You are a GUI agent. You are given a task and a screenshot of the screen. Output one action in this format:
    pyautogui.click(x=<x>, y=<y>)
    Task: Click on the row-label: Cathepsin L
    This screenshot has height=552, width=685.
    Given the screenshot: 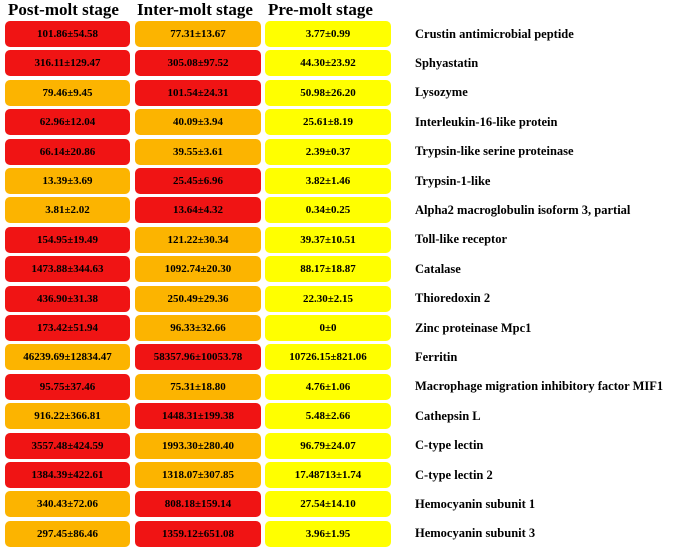 What is the action you would take?
    pyautogui.click(x=448, y=415)
    